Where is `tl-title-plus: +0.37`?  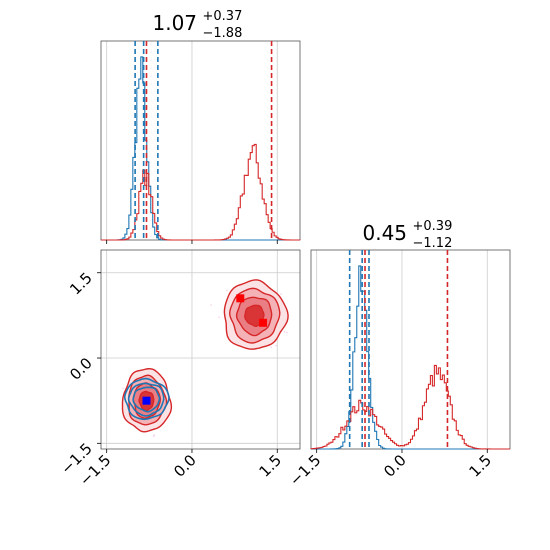
tl-title-plus: +0.37 is located at coordinates (223, 16).